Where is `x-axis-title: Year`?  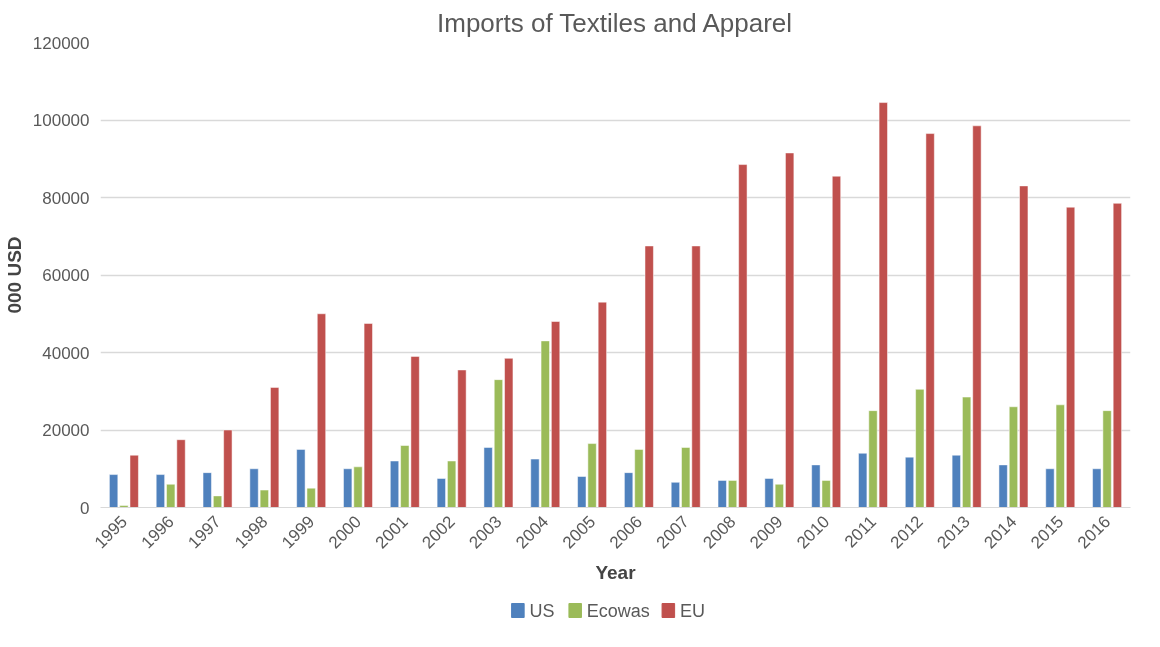
x-axis-title: Year is located at coordinates (616, 572).